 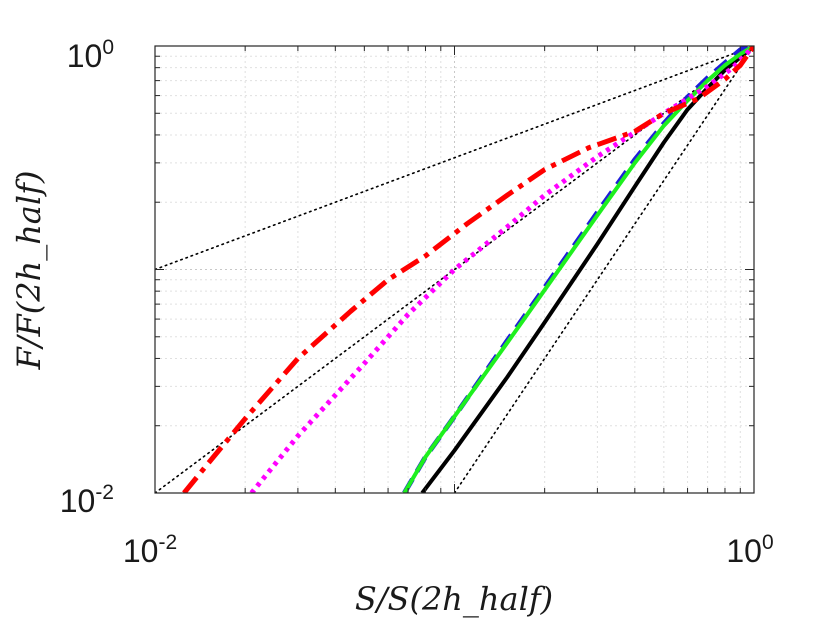 I want to click on x-axis-title: S/S(2h_half), so click(x=454, y=599).